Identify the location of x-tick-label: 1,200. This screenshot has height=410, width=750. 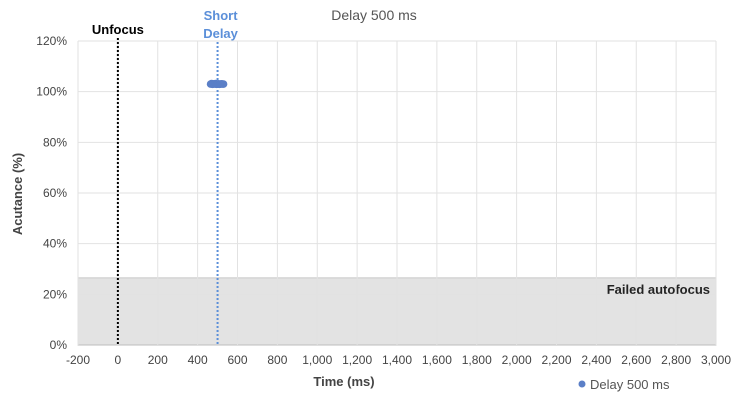
(357, 360).